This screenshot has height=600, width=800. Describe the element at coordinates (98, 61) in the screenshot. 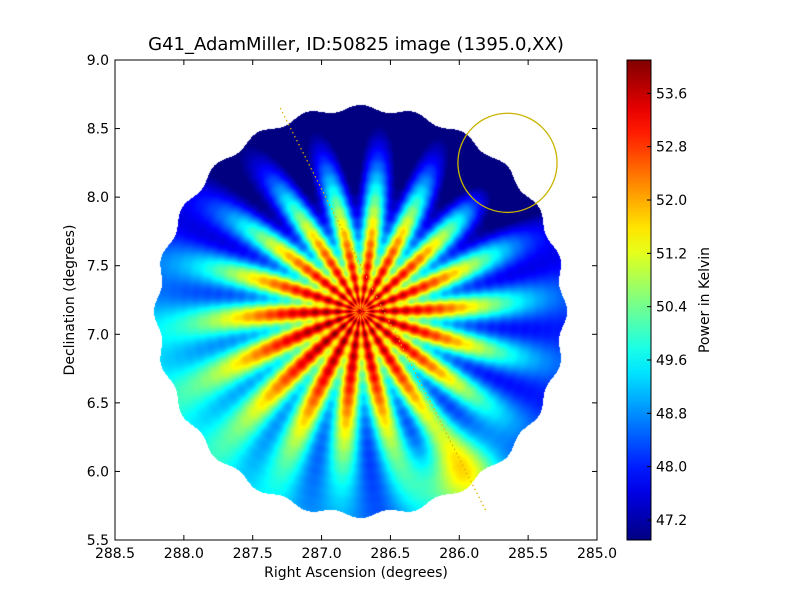

I see `y-tick-label: 9.0` at that location.